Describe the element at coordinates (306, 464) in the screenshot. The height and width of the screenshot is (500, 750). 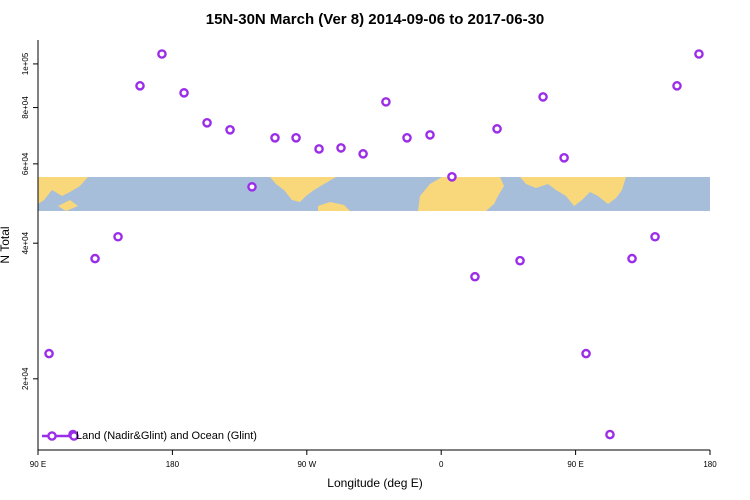
I see `x-tick-label: 90 W` at that location.